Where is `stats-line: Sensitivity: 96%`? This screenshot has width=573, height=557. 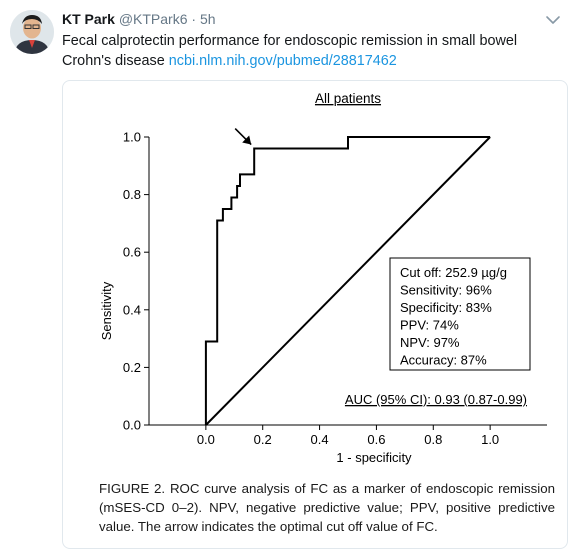 stats-line: Sensitivity: 96% is located at coordinates (446, 290).